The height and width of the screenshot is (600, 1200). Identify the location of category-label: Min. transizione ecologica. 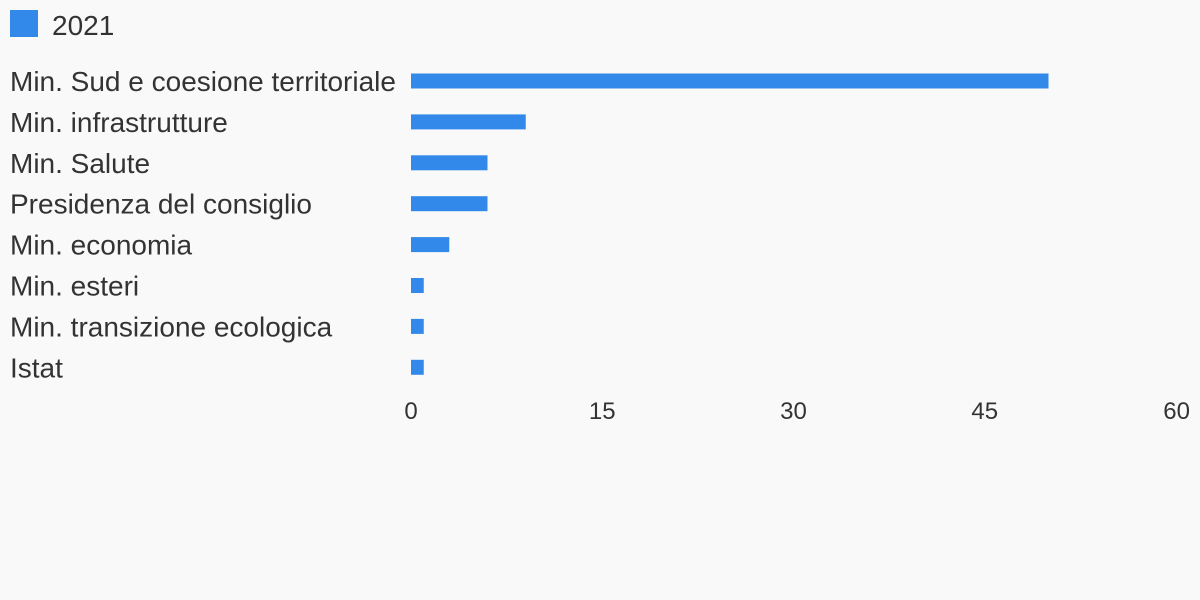
(171, 326).